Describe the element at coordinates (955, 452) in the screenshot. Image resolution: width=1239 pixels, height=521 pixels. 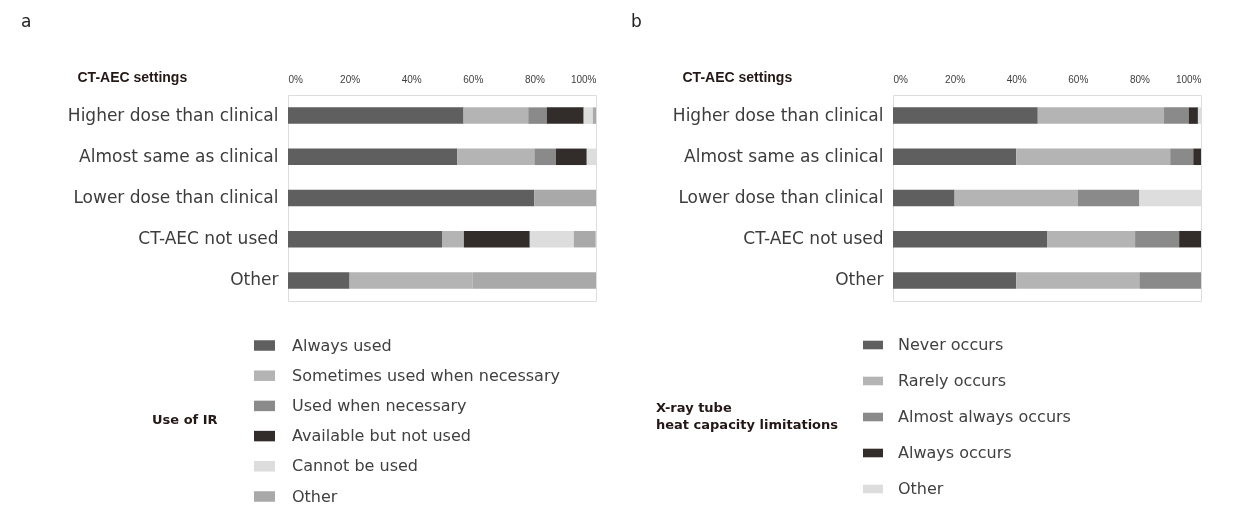
I see `legend-label: Always occurs` at that location.